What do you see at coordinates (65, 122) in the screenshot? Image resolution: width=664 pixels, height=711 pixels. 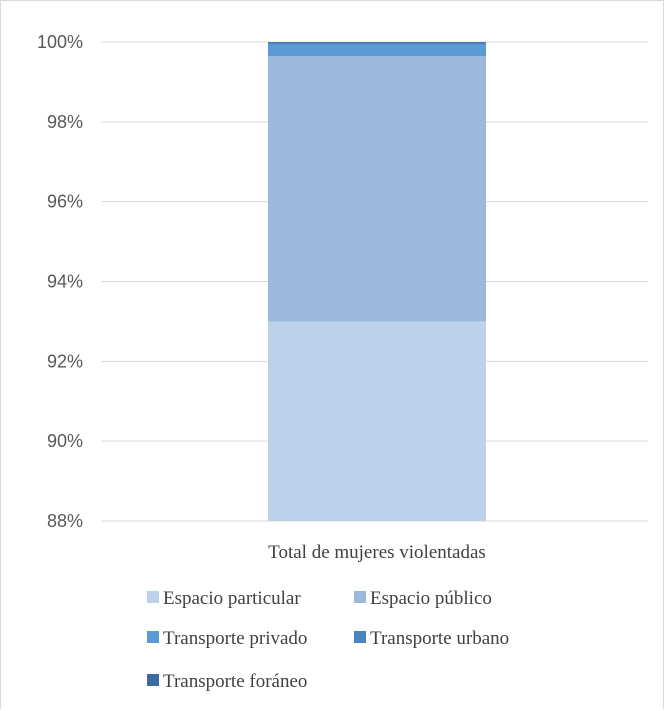 I see `y-tick-label: 98%` at bounding box center [65, 122].